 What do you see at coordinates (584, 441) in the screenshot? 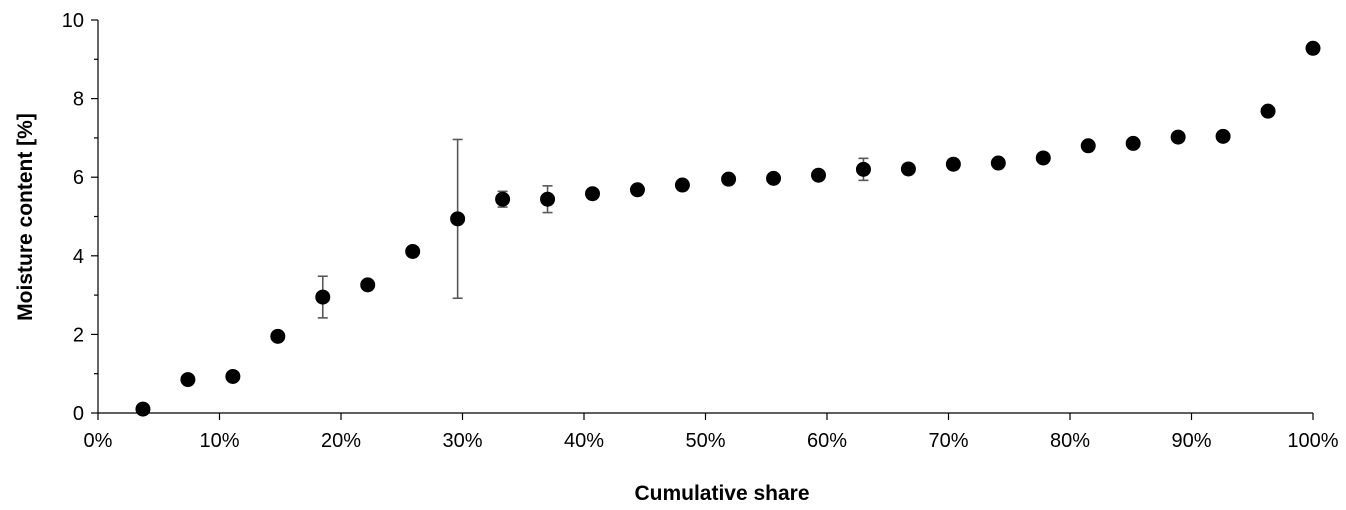
I see `x-tick-label: 40%` at bounding box center [584, 441].